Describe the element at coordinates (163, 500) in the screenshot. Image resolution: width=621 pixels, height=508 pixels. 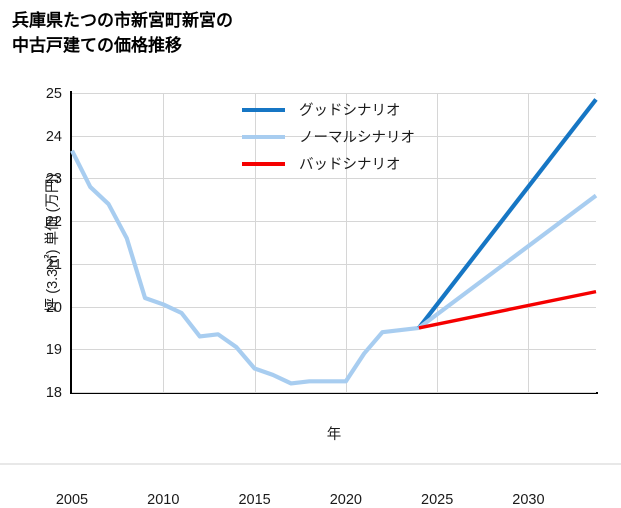
I see `x-tick-label: 2010` at that location.